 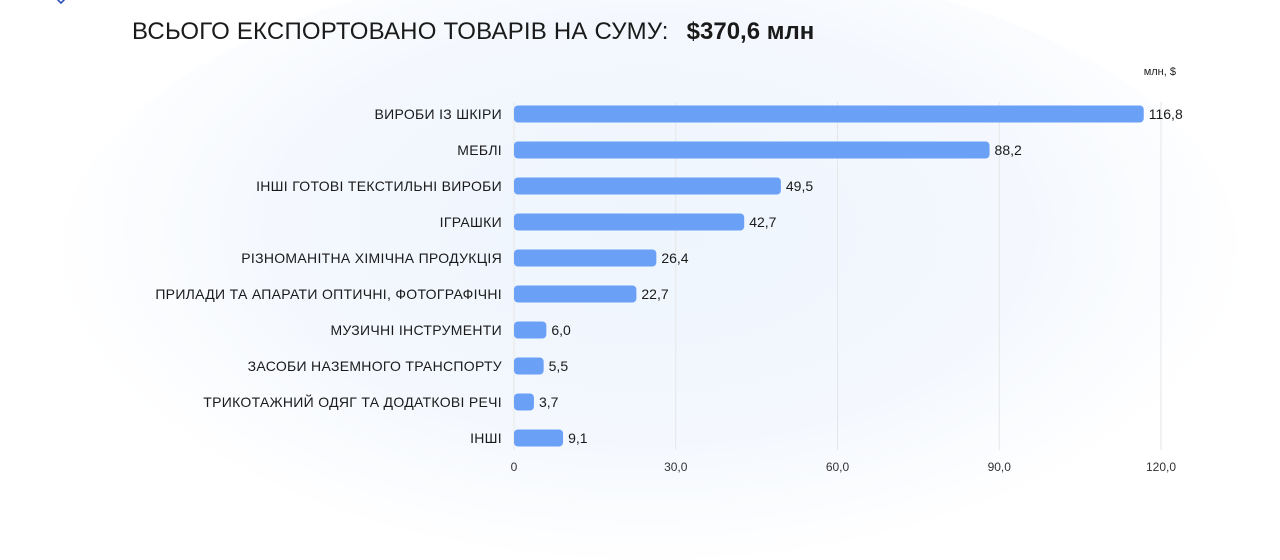 I want to click on value-label: 6,0, so click(x=561, y=330).